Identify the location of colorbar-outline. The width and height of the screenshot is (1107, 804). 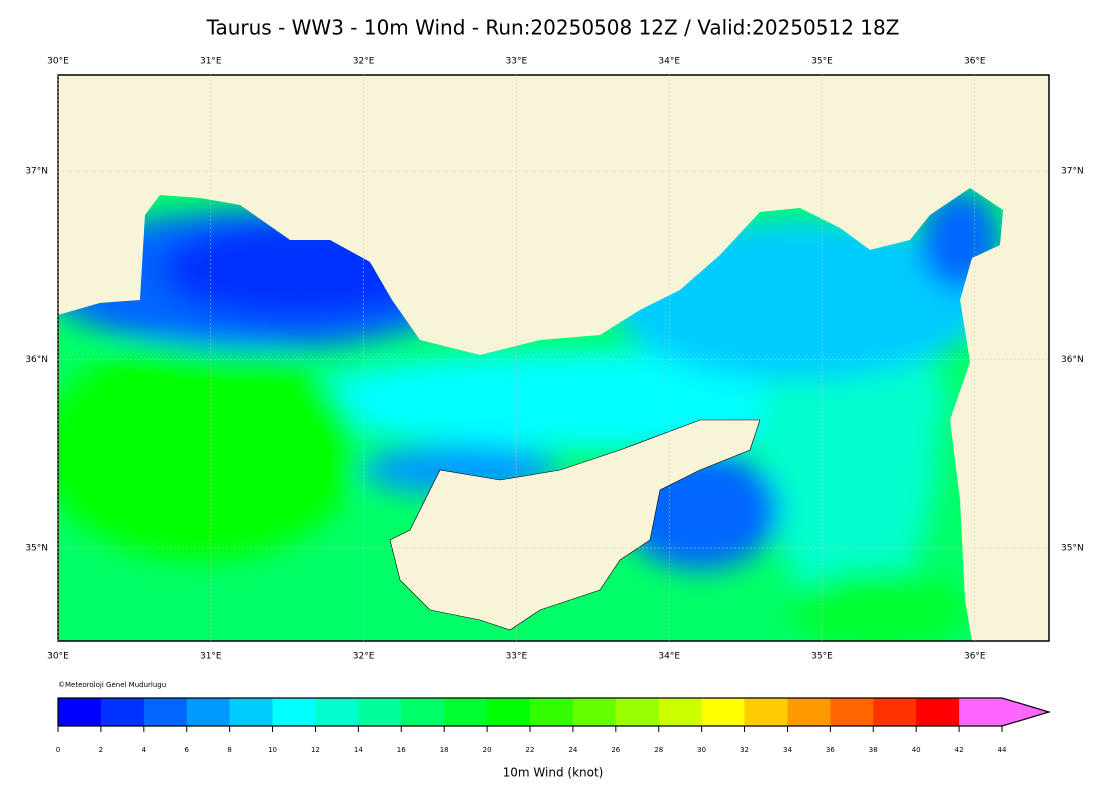
(554, 712).